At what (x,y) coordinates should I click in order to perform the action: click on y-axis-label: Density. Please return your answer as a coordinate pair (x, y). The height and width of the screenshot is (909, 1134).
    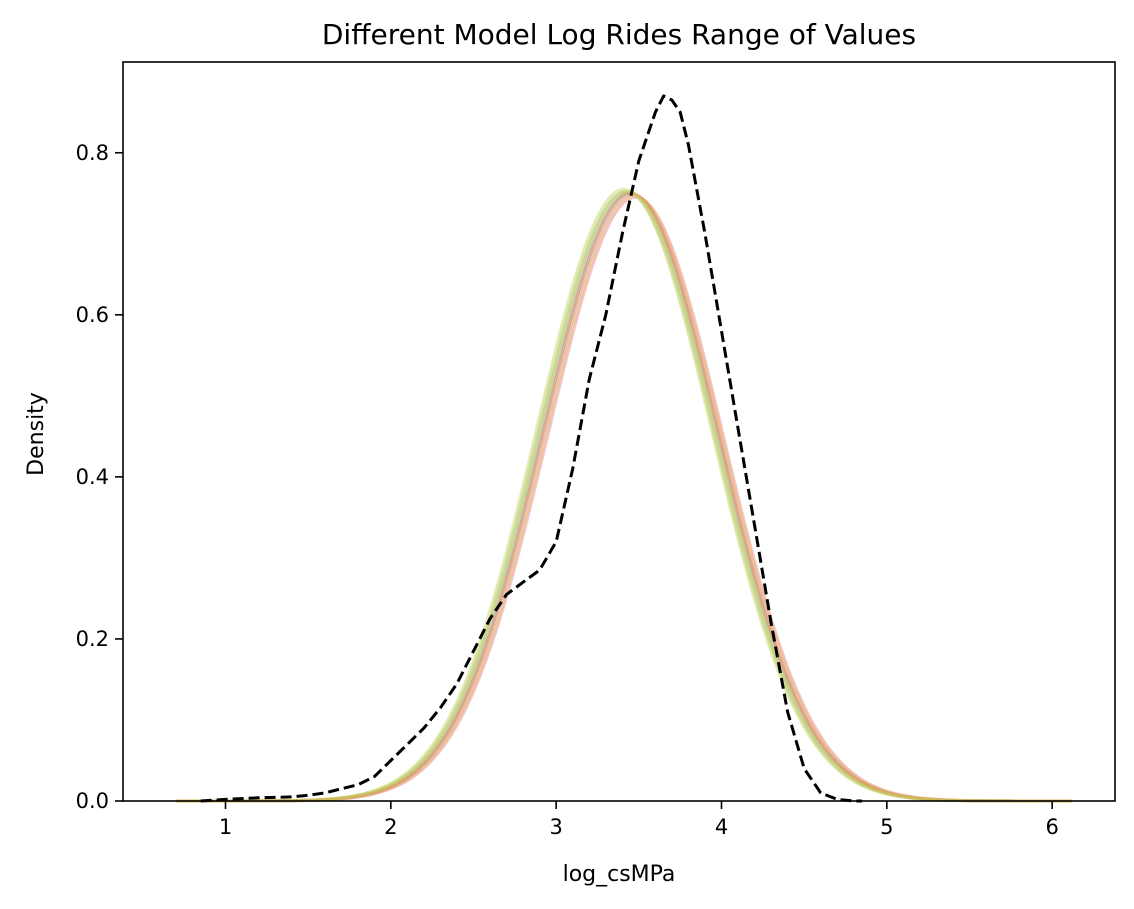
    Looking at the image, I should click on (36, 434).